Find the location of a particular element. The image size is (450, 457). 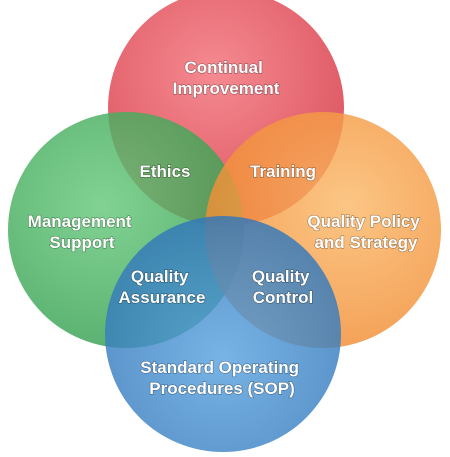

label-quality-assurance: Quality Assurance is located at coordinates (162, 287).